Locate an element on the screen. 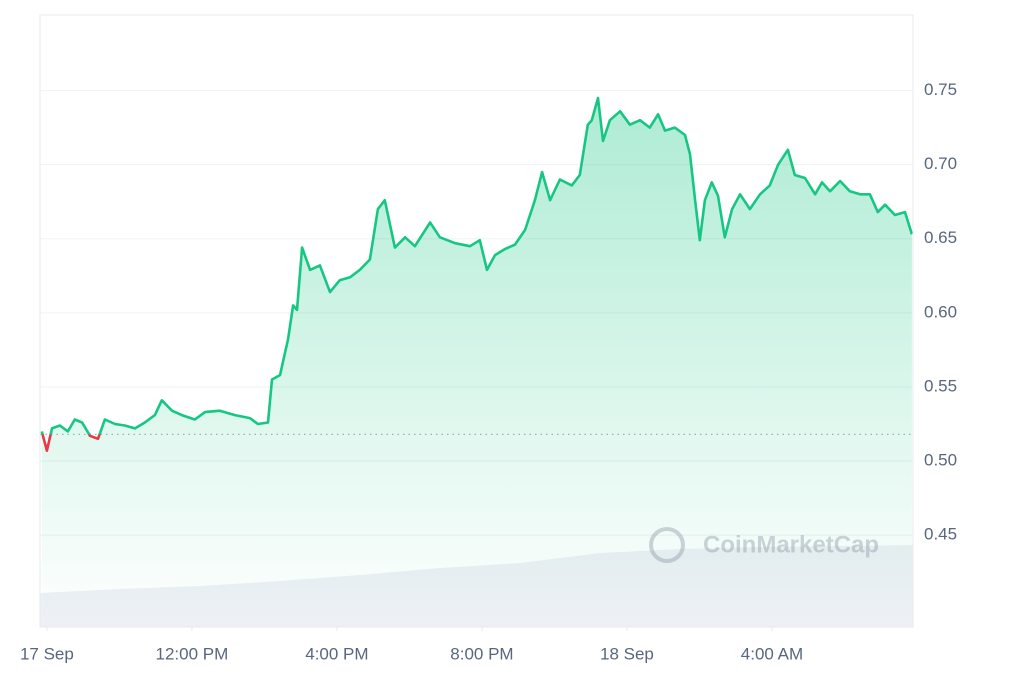 The width and height of the screenshot is (1024, 683). x-tick-label: 8:00 PM is located at coordinates (481, 653).